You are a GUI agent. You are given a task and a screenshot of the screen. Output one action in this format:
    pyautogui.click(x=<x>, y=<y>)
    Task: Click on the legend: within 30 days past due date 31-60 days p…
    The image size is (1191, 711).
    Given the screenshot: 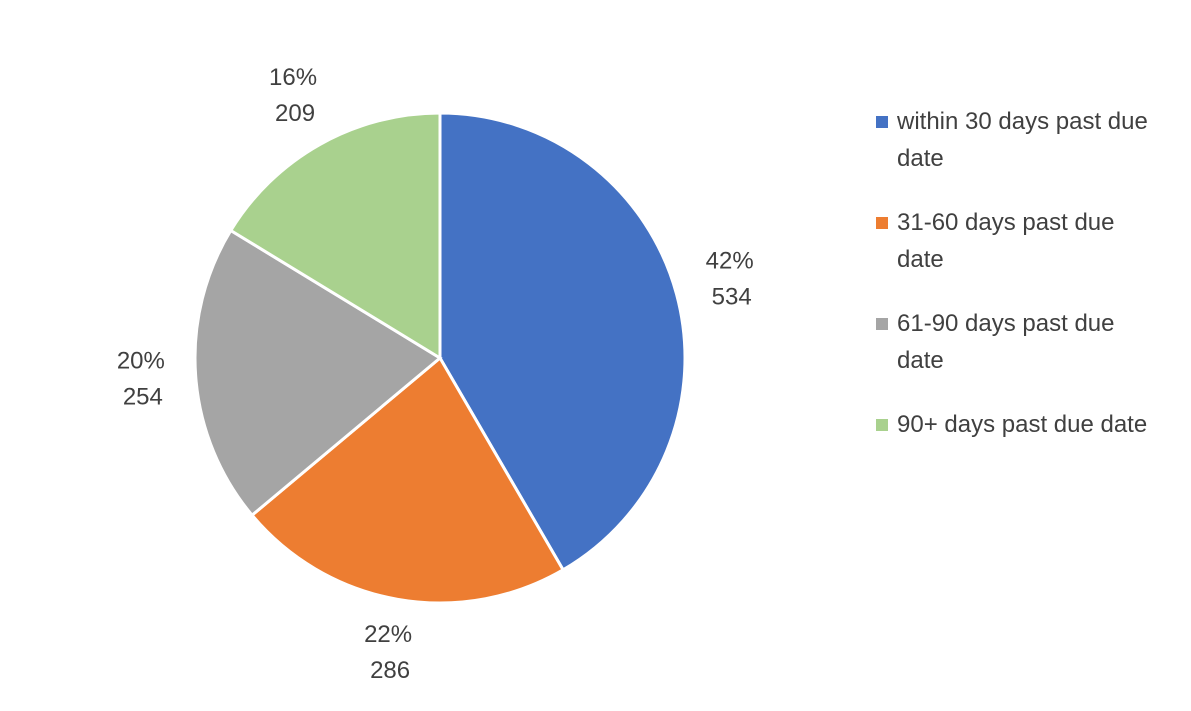 What is the action you would take?
    pyautogui.click(x=1021, y=286)
    